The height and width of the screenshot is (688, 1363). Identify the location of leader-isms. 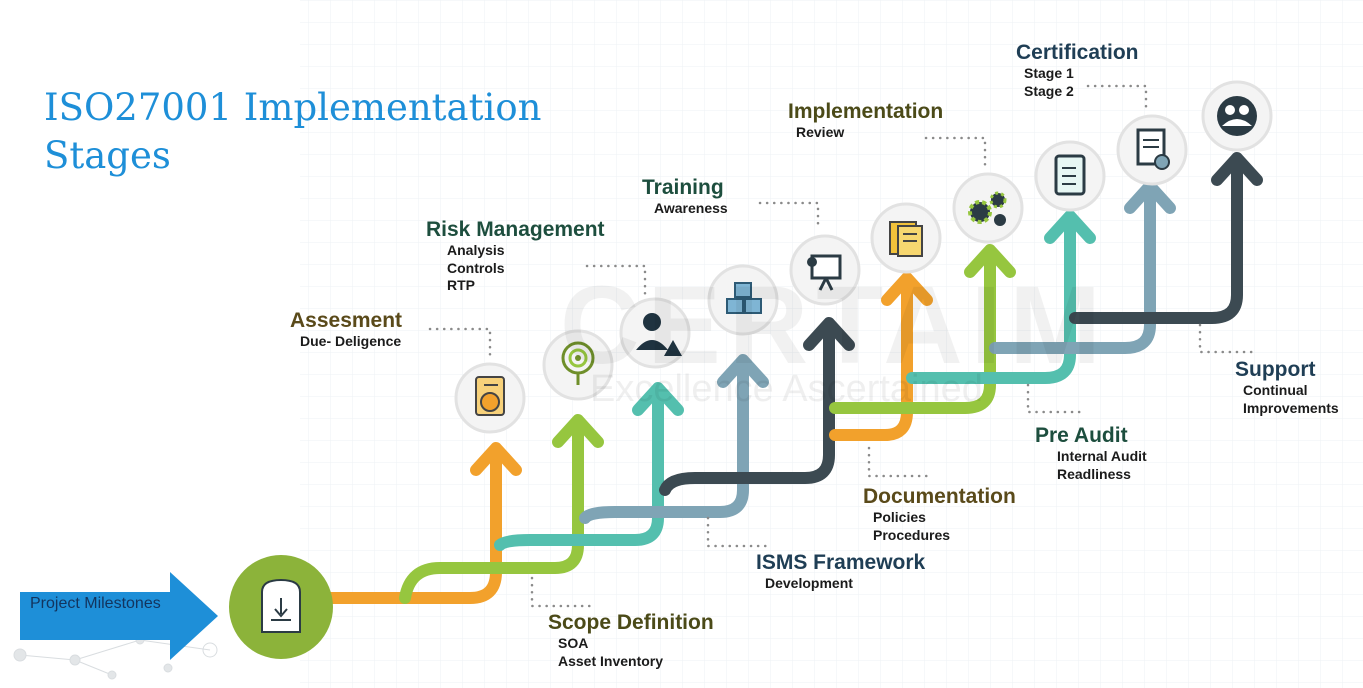
(737, 532).